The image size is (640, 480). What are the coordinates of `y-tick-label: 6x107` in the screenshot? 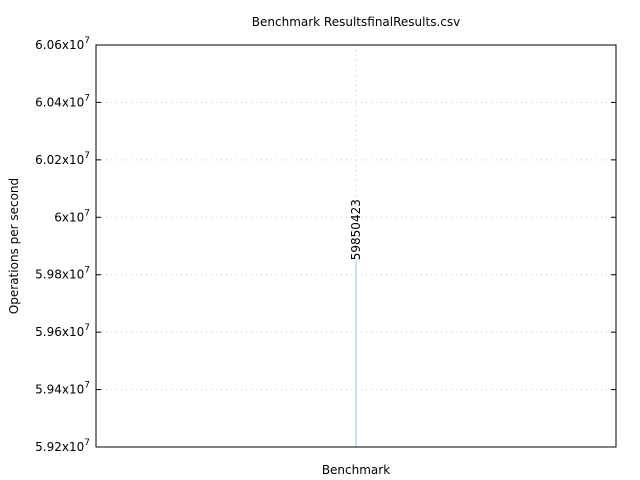 It's located at (72, 216).